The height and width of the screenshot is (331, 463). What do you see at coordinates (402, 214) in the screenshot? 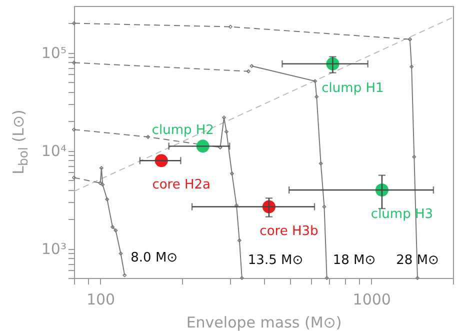
I see `series-label: clump H3` at bounding box center [402, 214].